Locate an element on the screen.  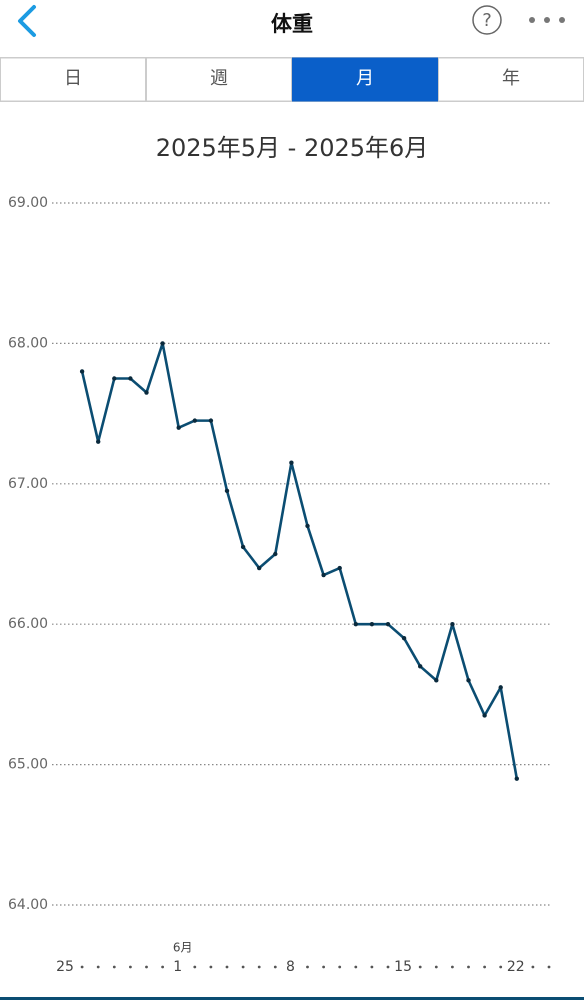
tab: 日 is located at coordinates (73, 79).